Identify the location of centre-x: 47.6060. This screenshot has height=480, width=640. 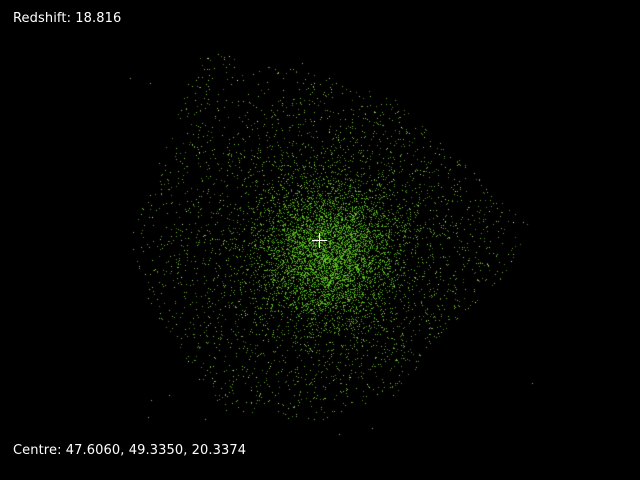
(93, 450).